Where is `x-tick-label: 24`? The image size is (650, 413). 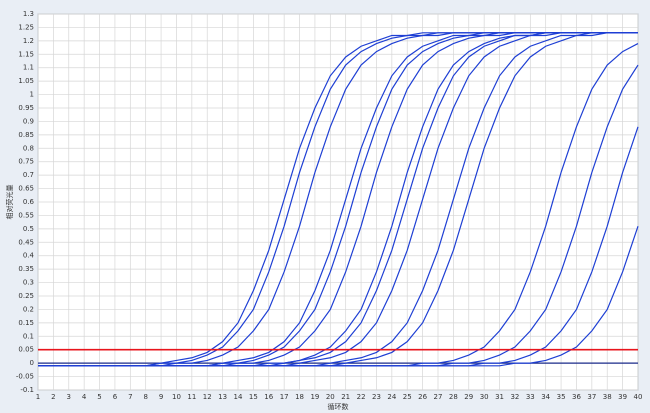
x-tick-label: 24 is located at coordinates (391, 397).